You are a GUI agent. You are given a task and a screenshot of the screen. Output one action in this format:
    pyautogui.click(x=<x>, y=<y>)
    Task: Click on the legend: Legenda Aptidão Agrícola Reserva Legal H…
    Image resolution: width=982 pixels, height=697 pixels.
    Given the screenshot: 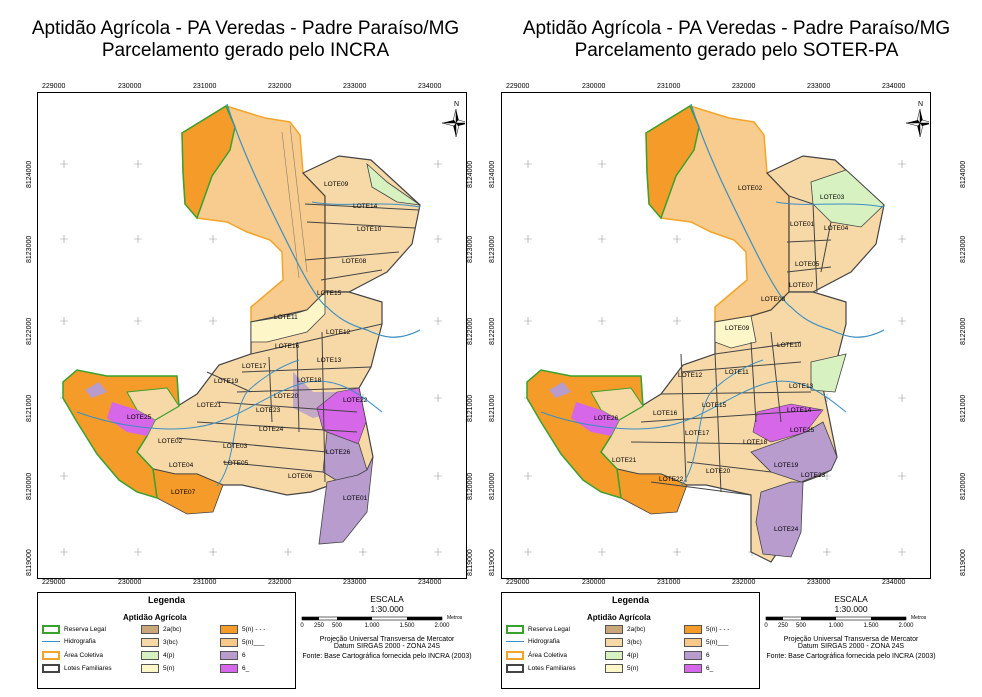 What is the action you would take?
    pyautogui.click(x=630, y=640)
    